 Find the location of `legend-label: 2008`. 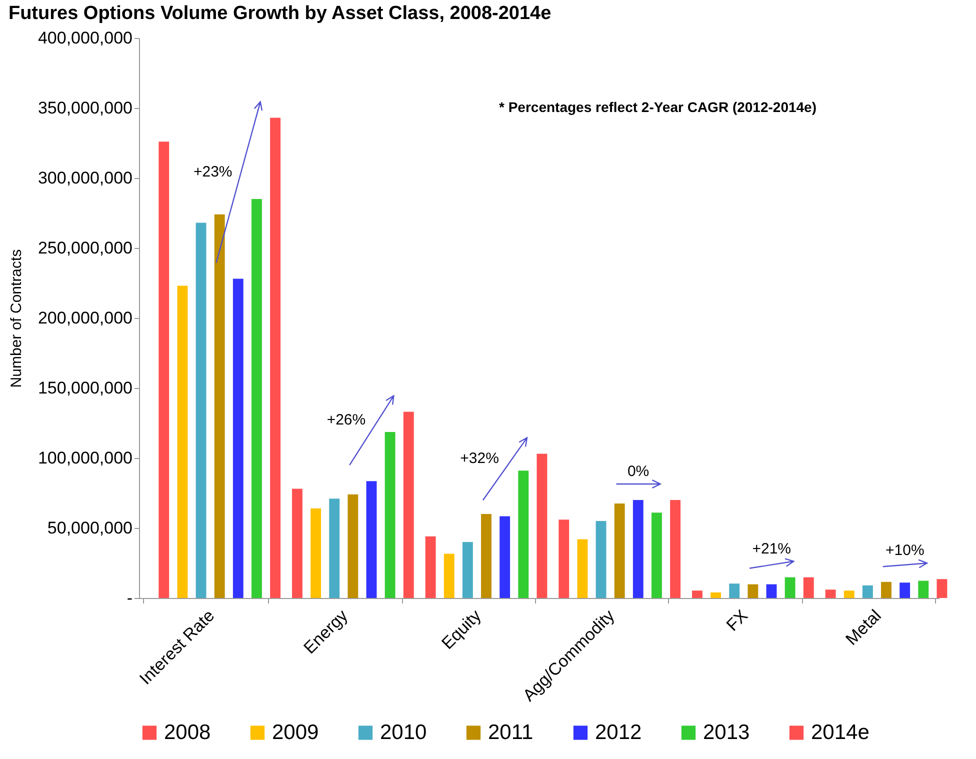

legend-label: 2008 is located at coordinates (187, 732).